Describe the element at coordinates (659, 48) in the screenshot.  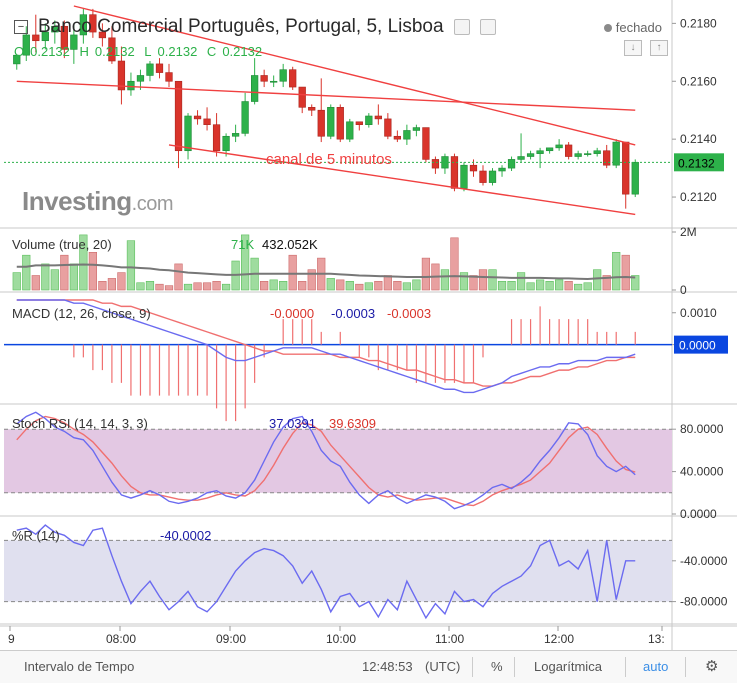
I see `scroll-up-icon: ↑` at that location.